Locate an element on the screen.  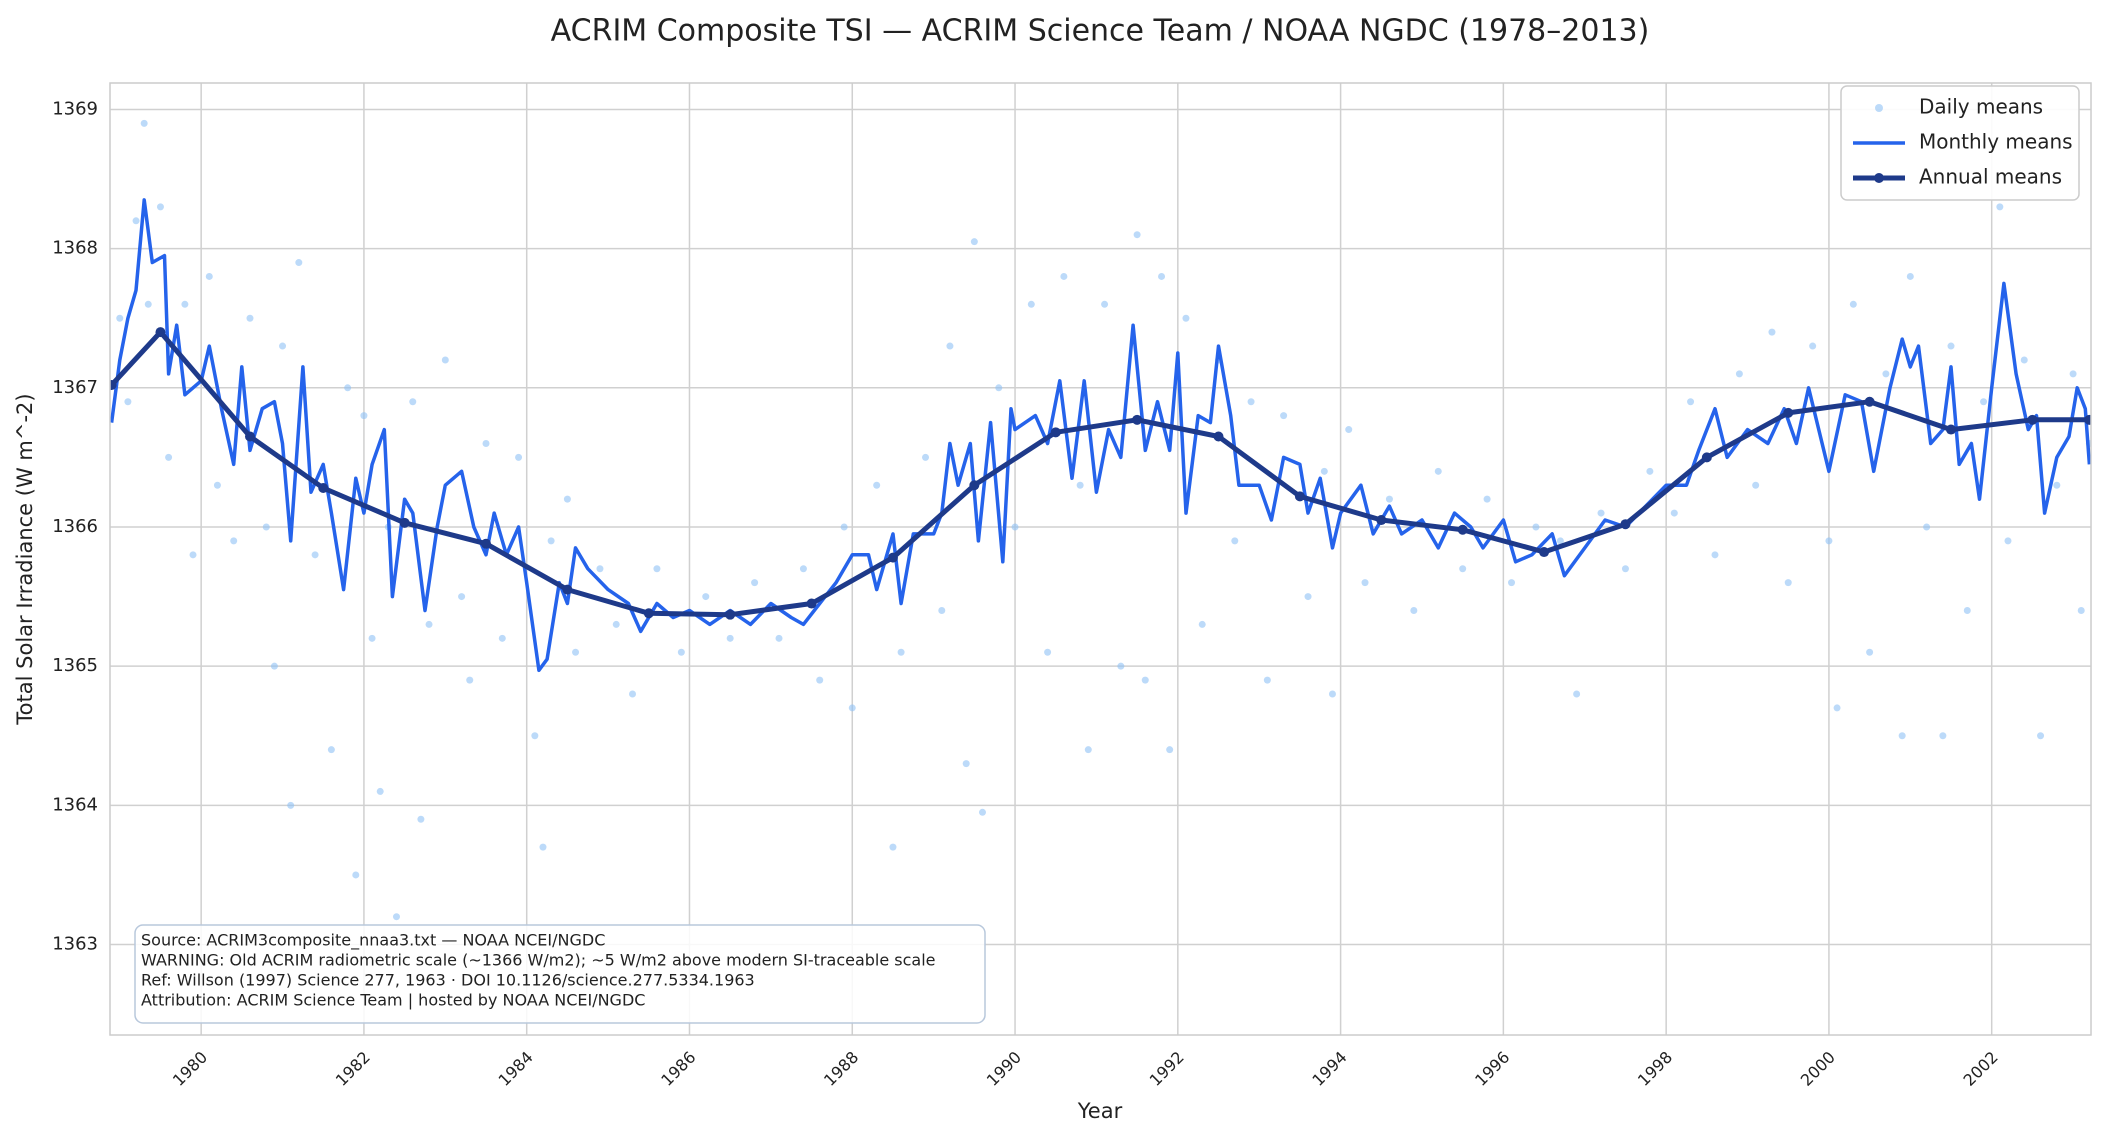
legend-label: Daily means is located at coordinates (1981, 107).